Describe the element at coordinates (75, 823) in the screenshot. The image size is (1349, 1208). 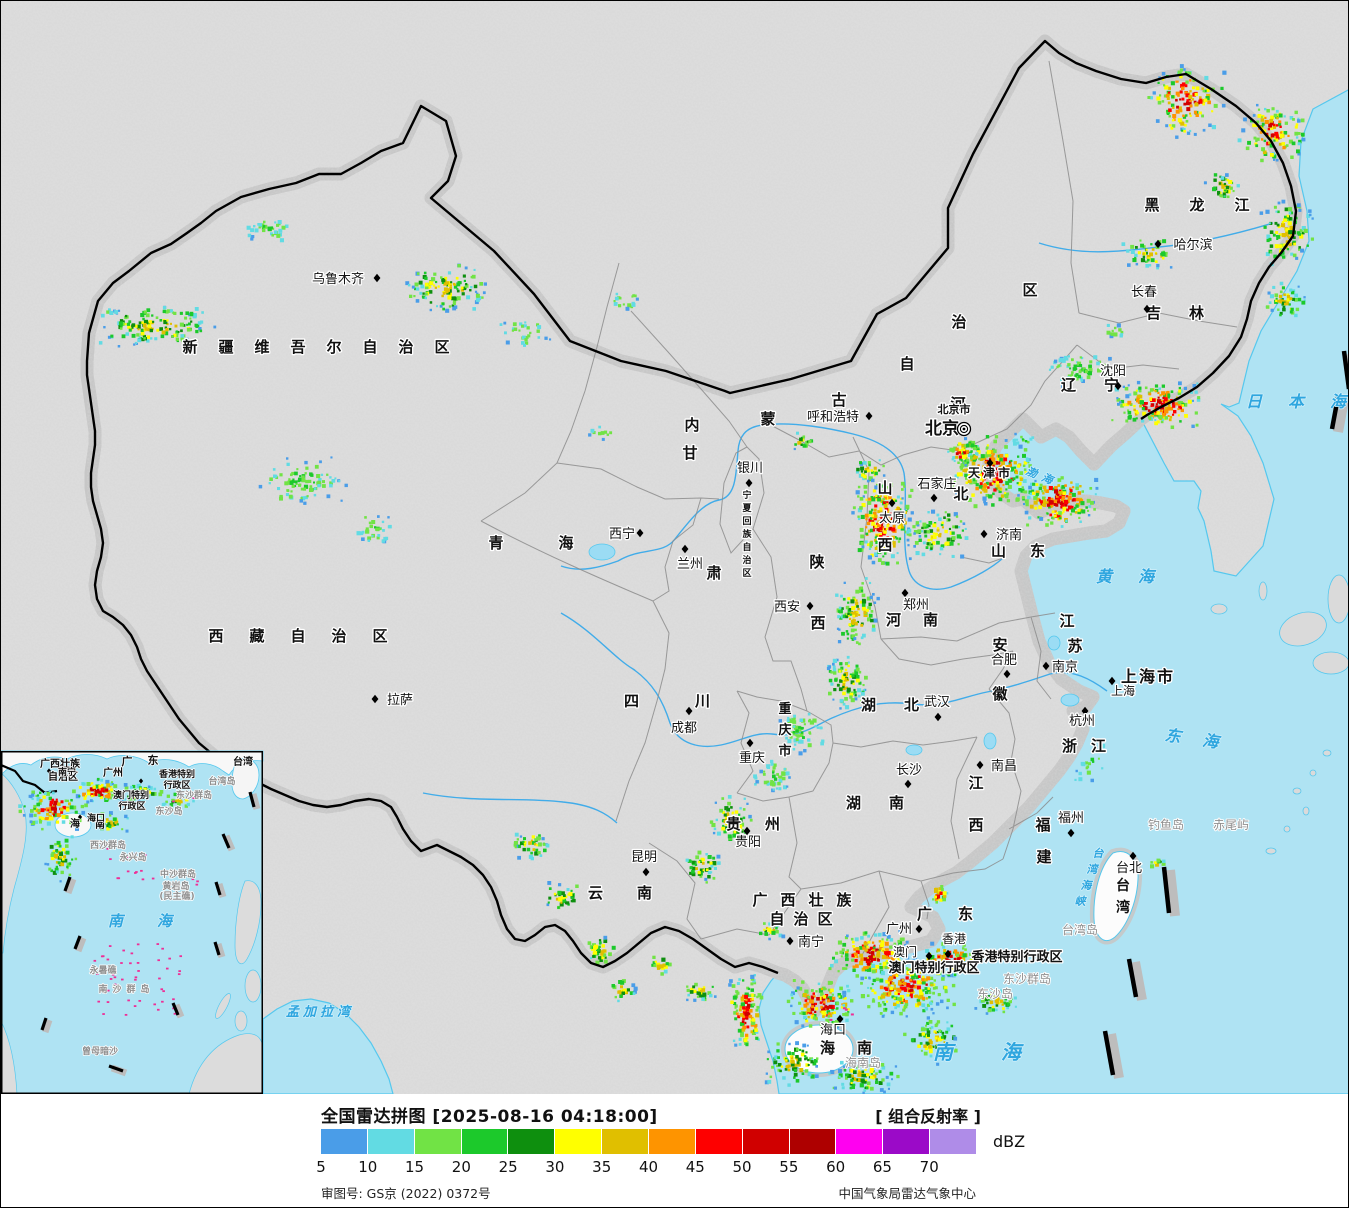
I see `inset-label: 海` at that location.